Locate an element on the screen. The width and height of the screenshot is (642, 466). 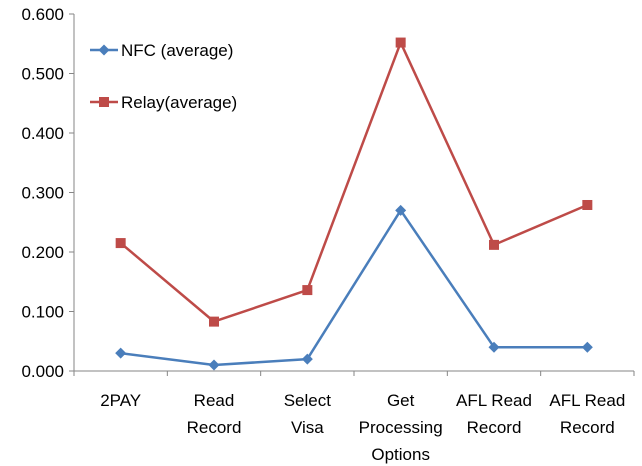
y-tick-label: 0.100 is located at coordinates (42, 312).